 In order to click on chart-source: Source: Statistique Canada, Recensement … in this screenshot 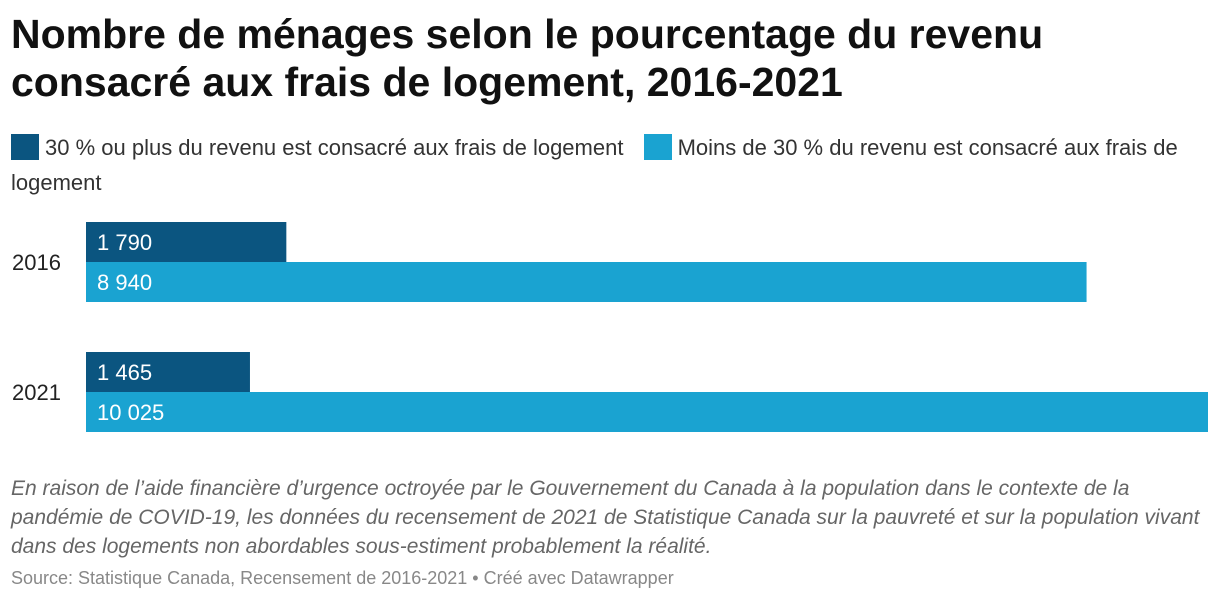, I will do `click(342, 578)`.